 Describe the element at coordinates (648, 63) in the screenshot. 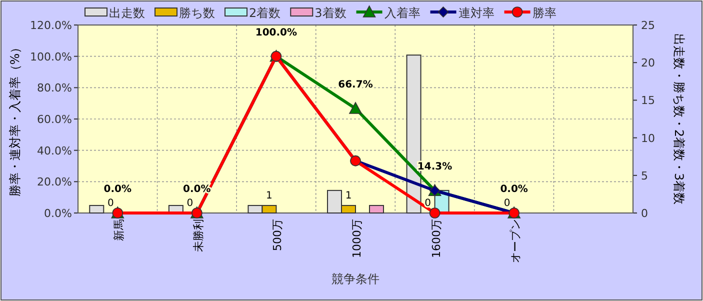

I see `y2-tick-label: 20` at that location.